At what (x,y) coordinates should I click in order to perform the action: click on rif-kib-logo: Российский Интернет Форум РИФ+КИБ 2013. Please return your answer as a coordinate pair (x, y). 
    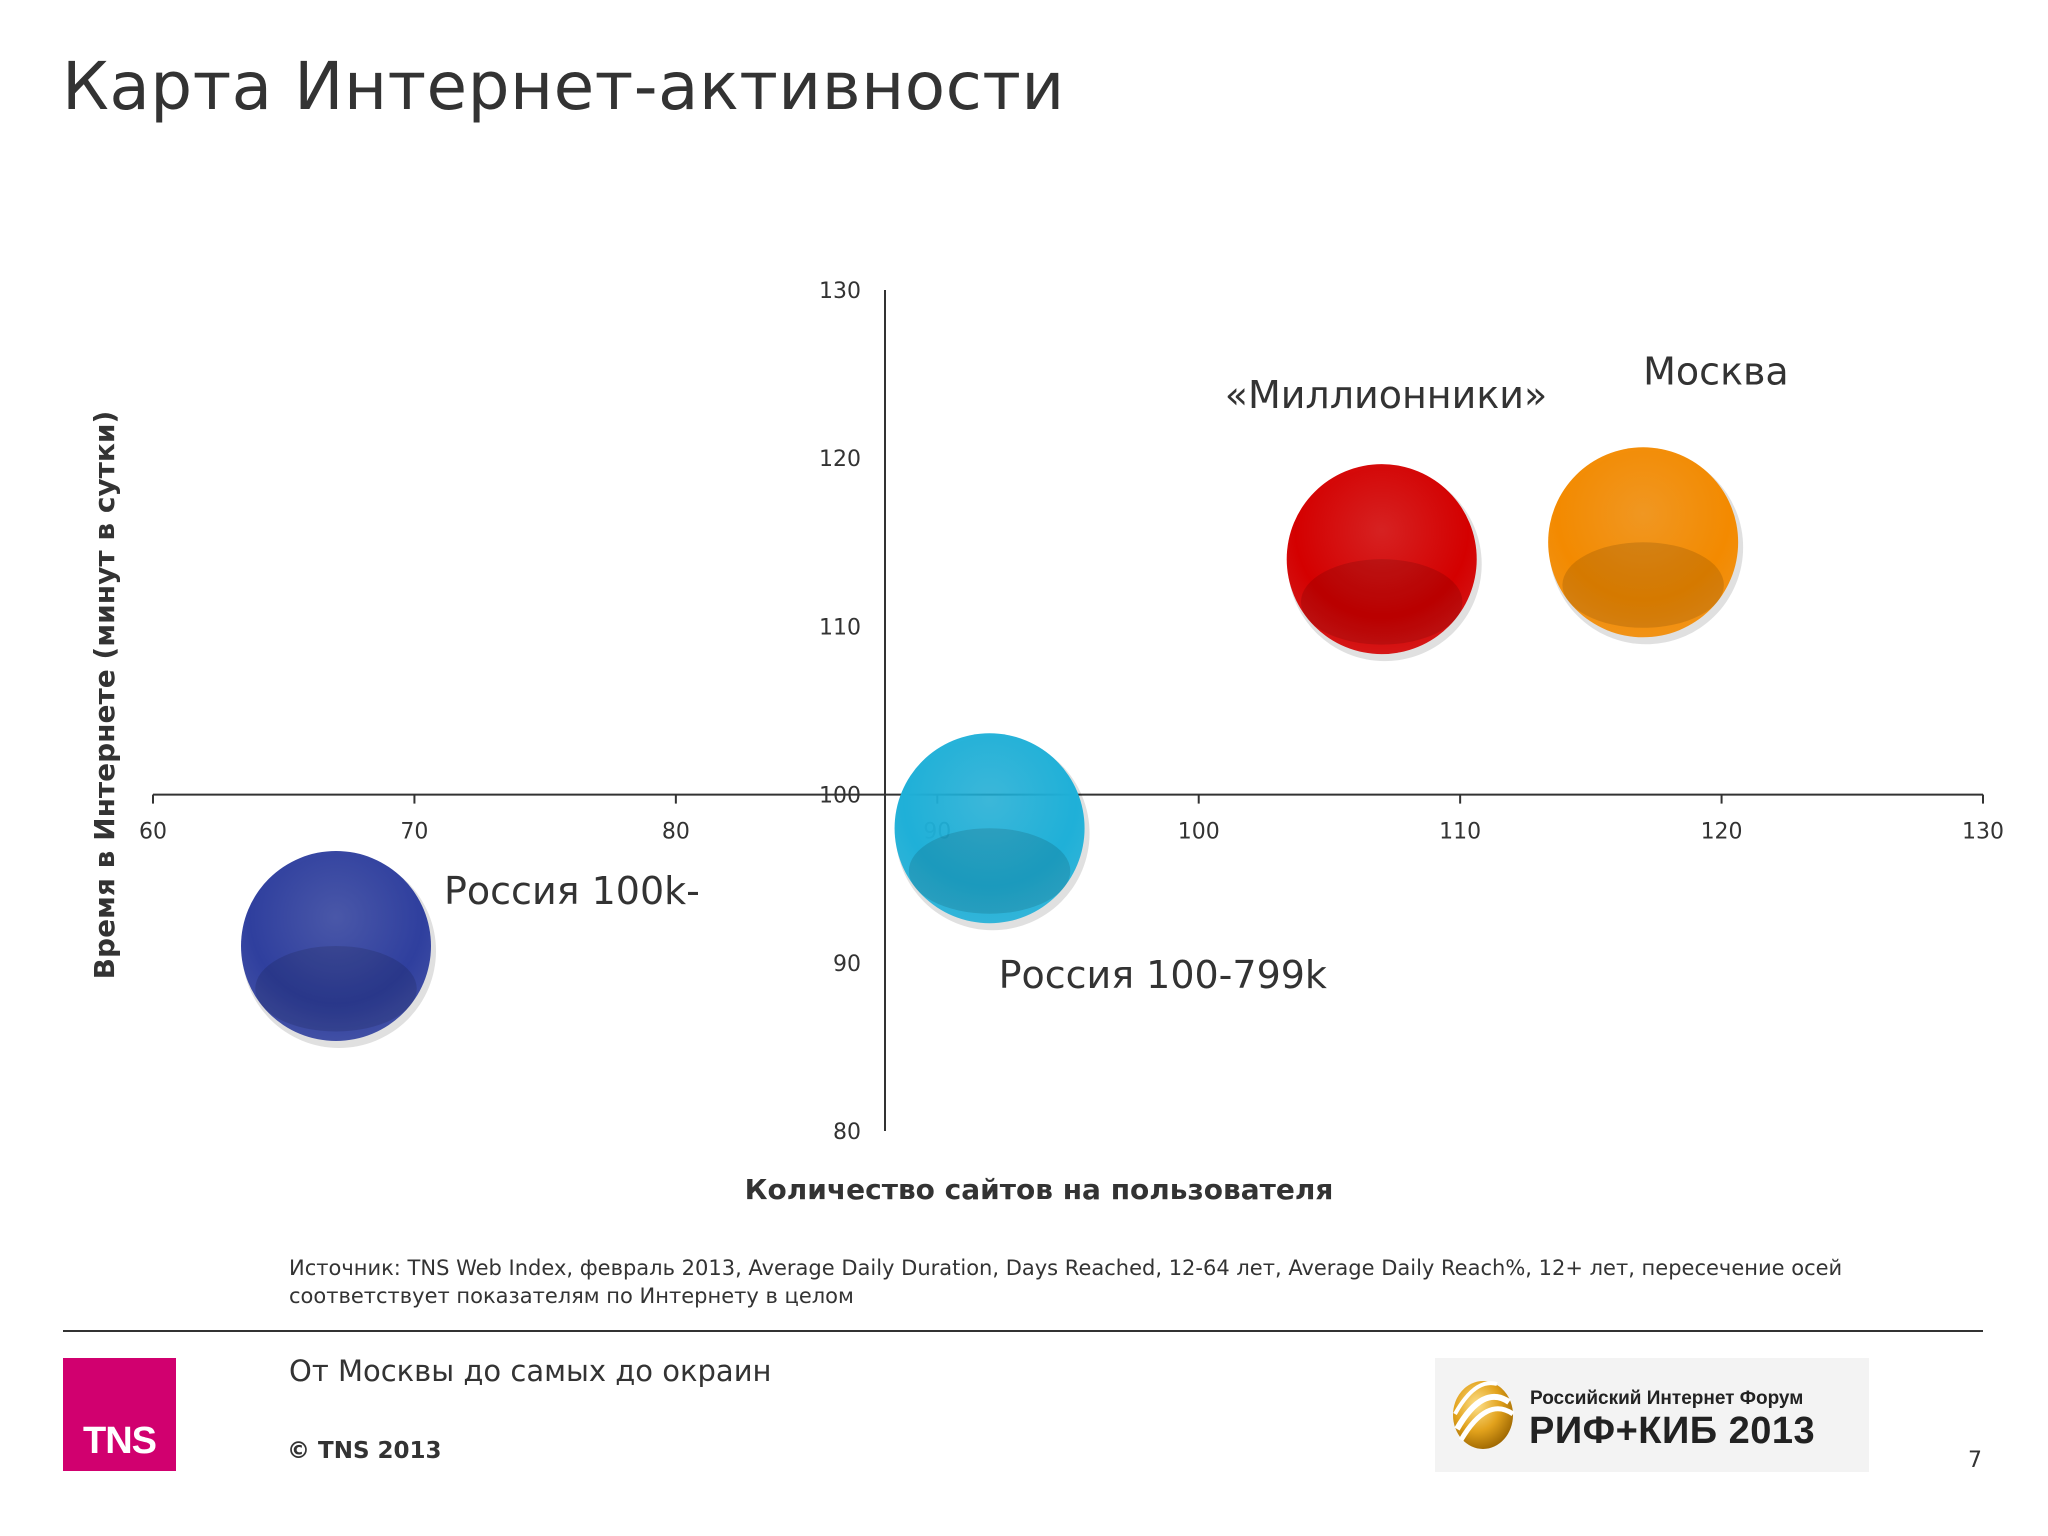
    Looking at the image, I should click on (1652, 1415).